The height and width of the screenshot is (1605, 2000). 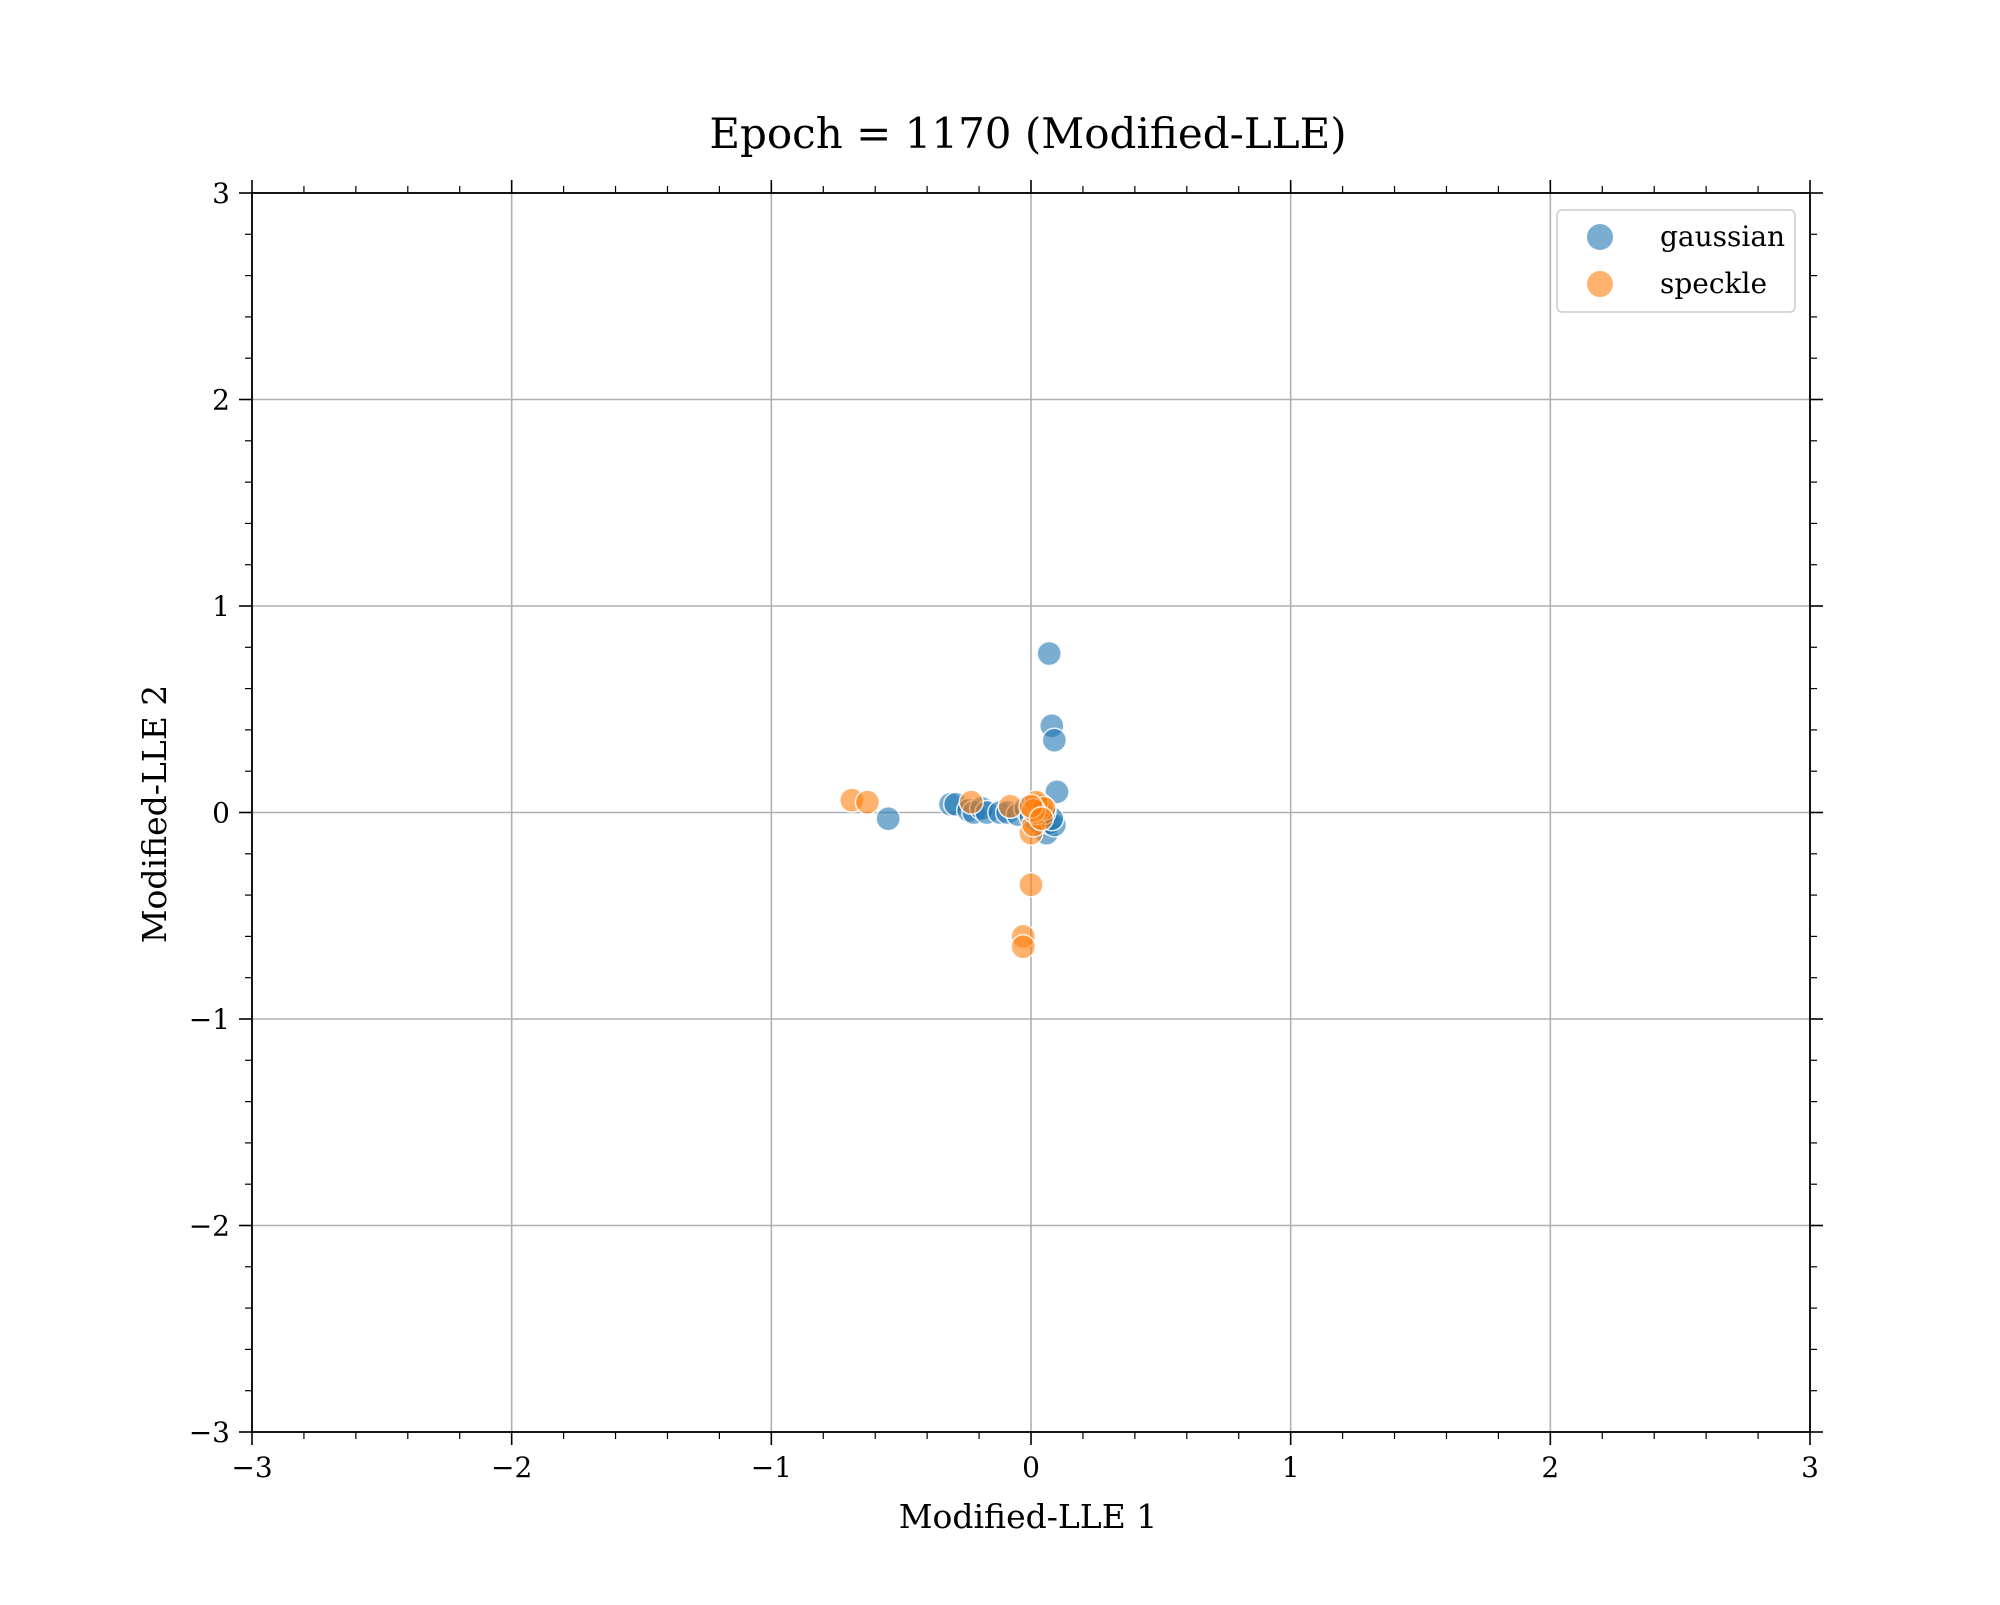 I want to click on x-tick-label: 0, so click(x=1031, y=1467).